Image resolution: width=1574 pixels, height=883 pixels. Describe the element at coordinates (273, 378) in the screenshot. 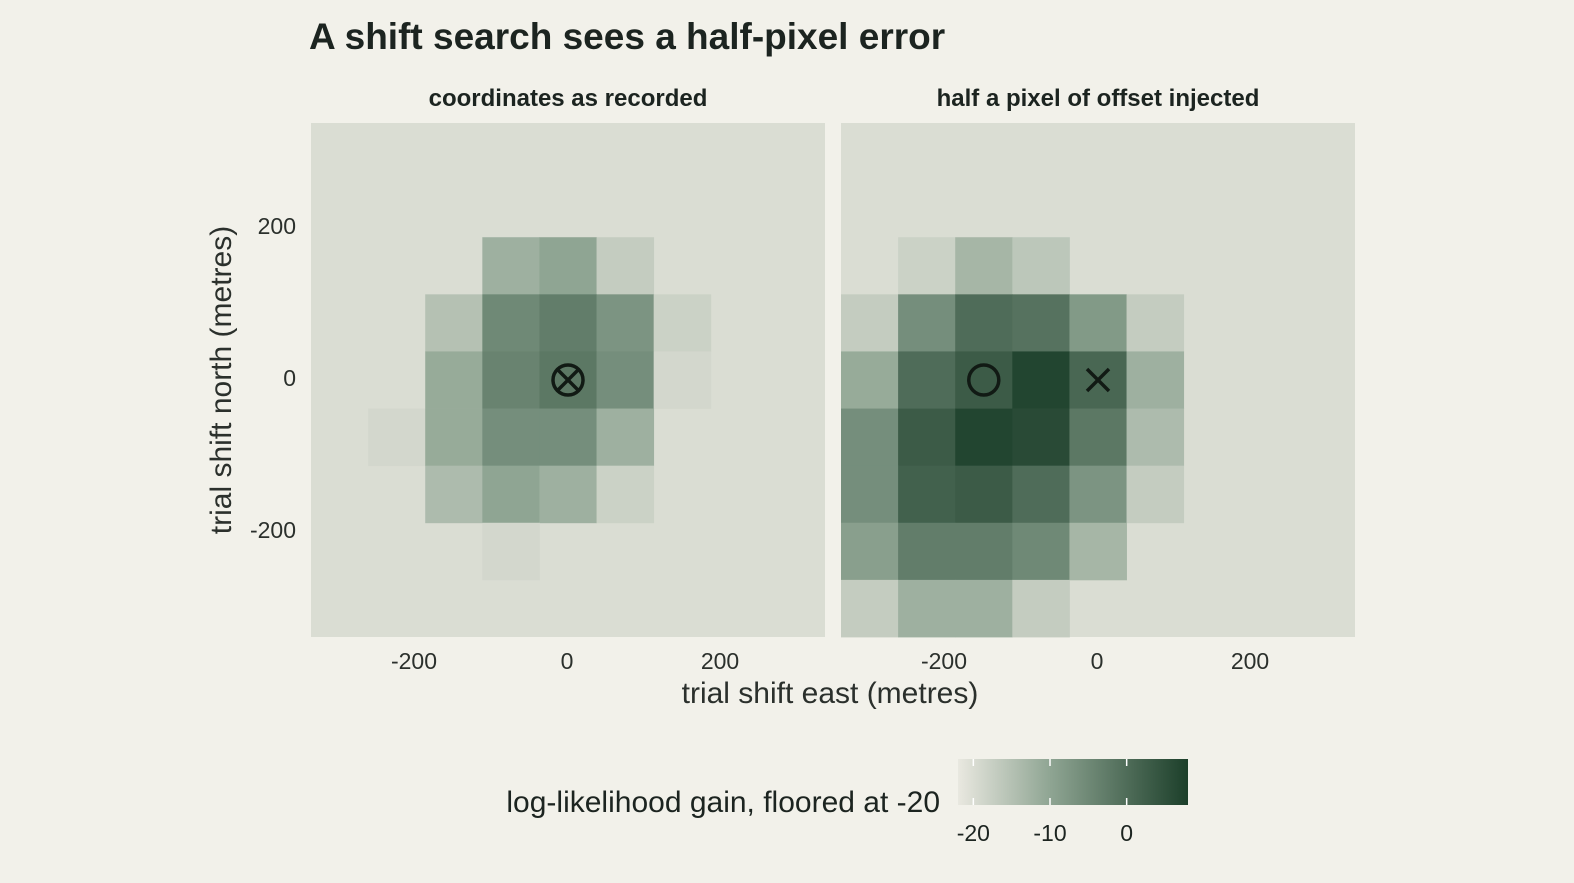

I see `y-axis-ticks: 200 0 -200` at that location.